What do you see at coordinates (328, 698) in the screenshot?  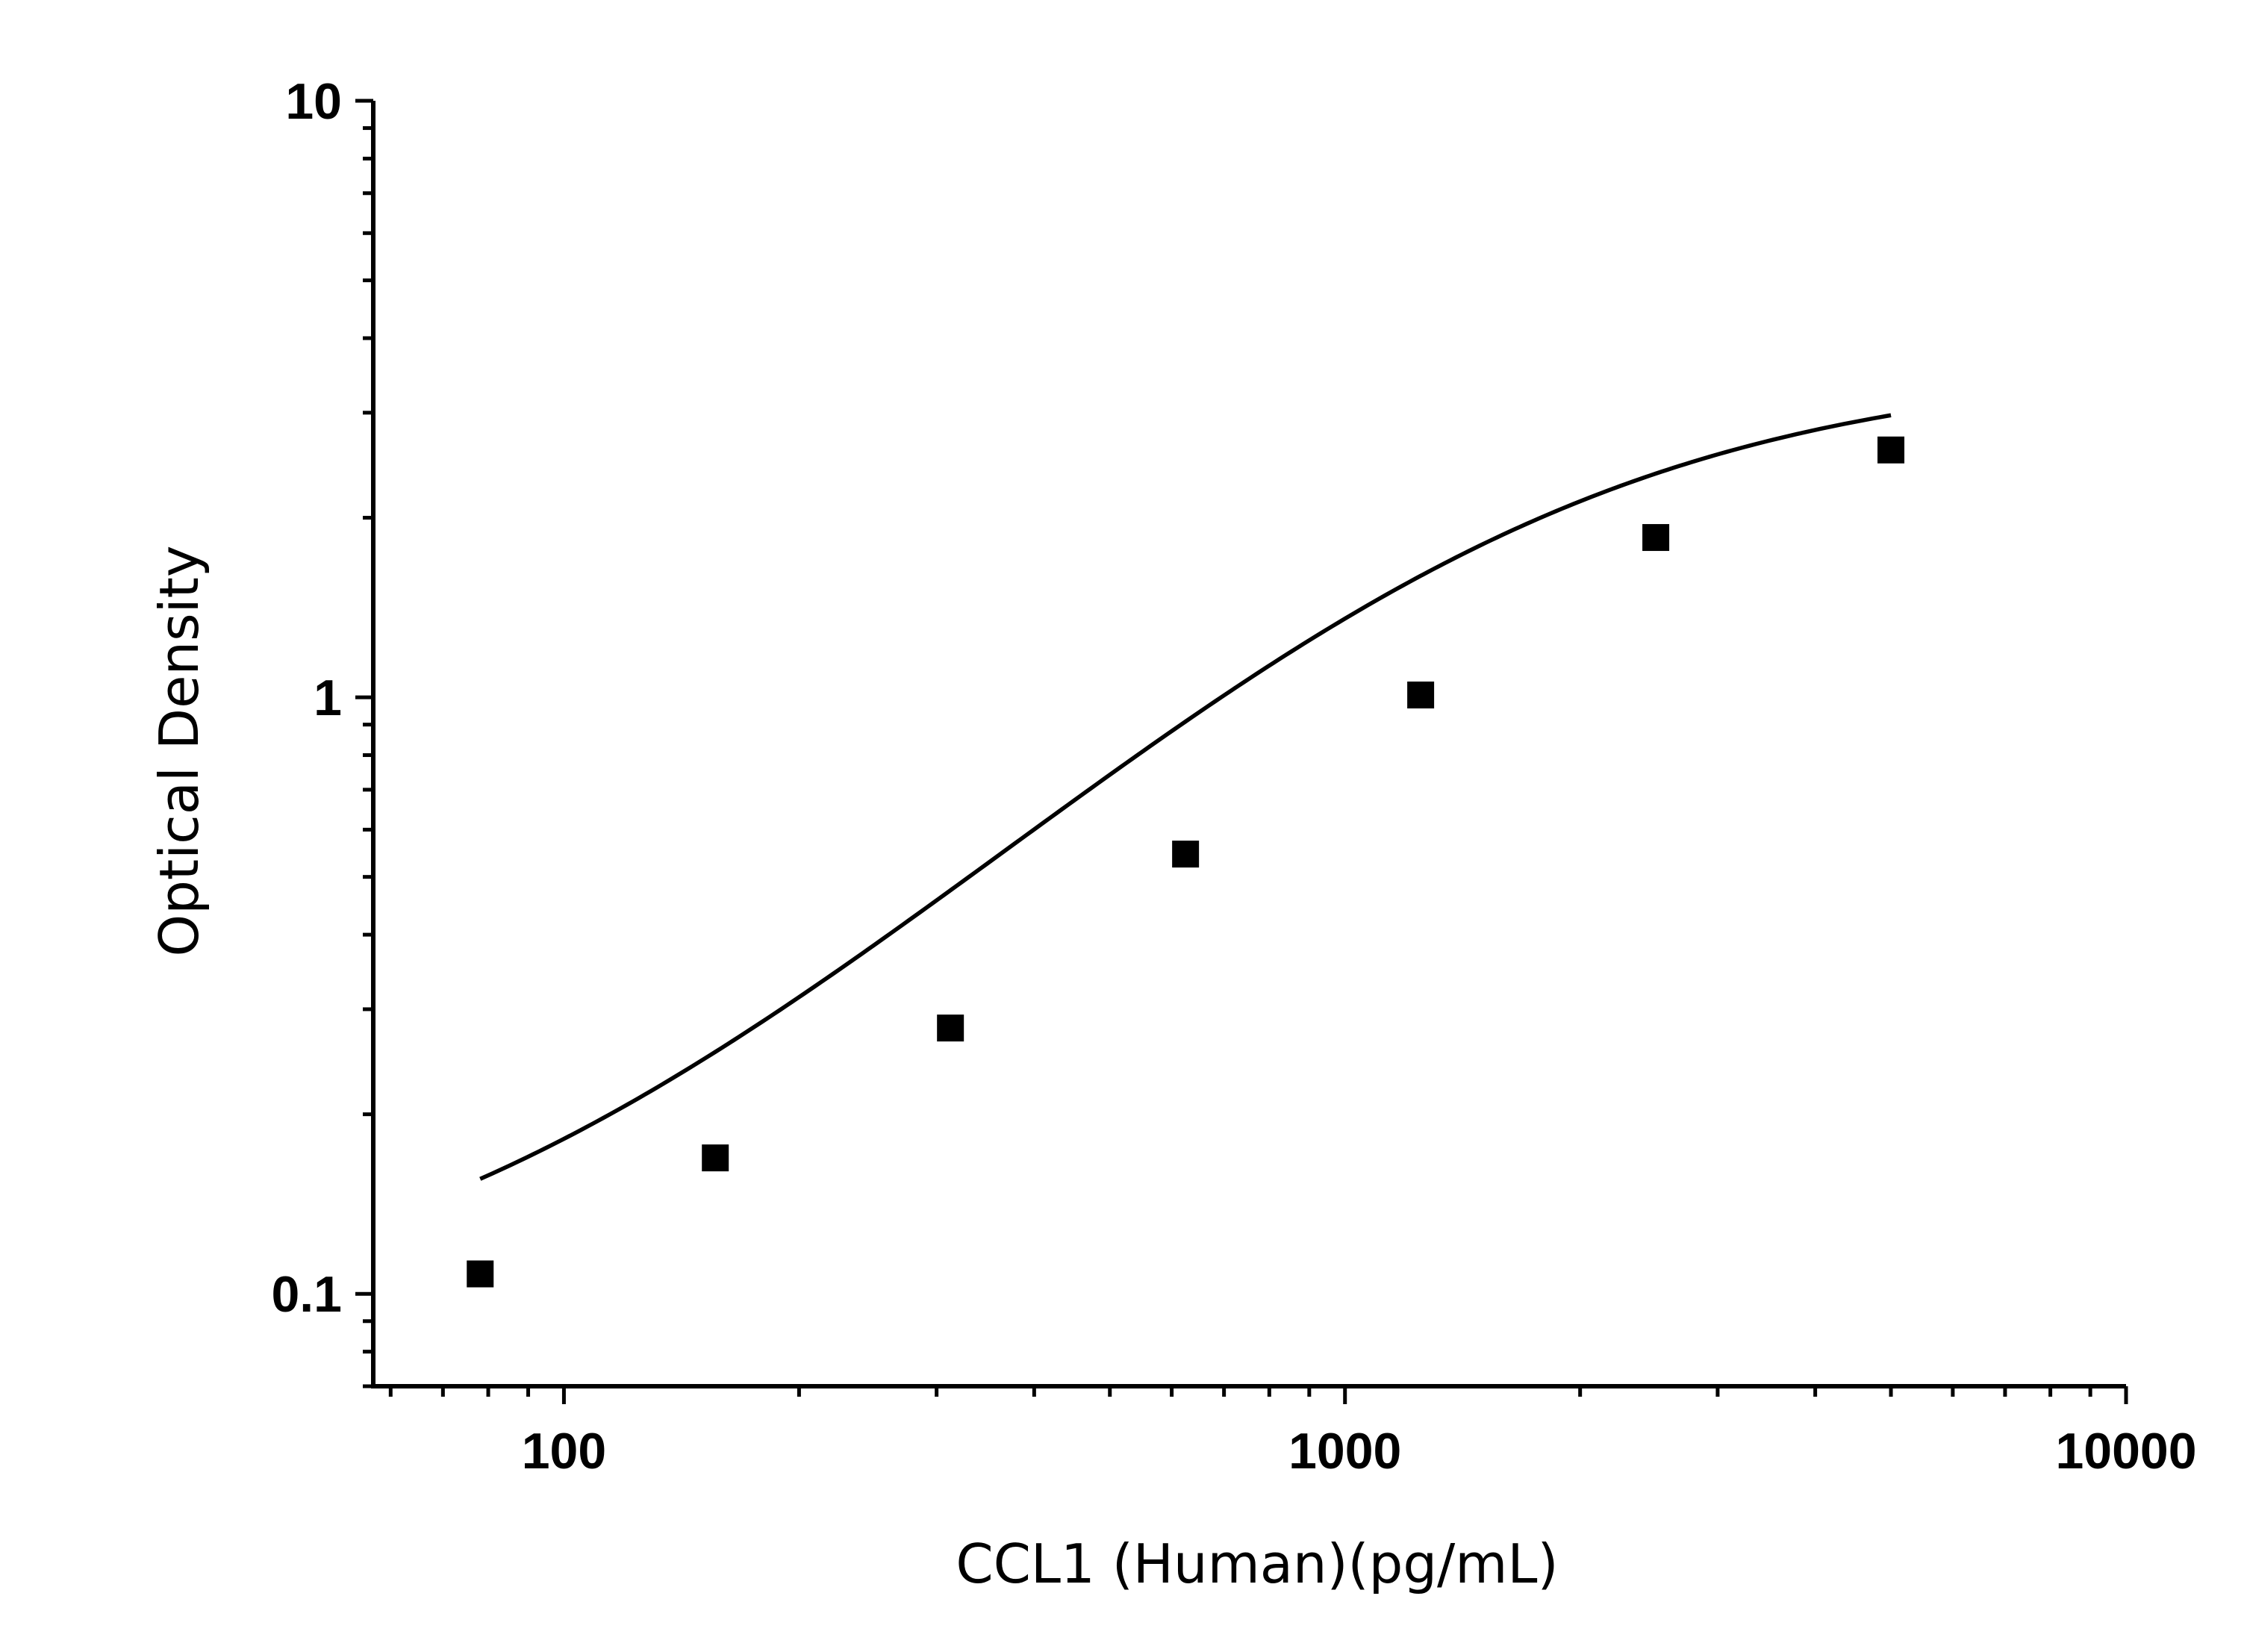 I see `y-tick-label: 1` at bounding box center [328, 698].